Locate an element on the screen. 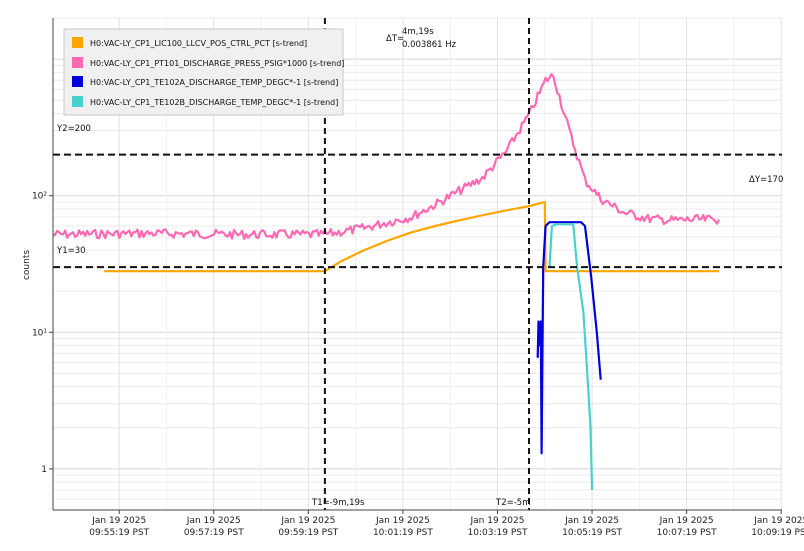 The width and height of the screenshot is (804, 551). y-tick-label: 10¹ is located at coordinates (39, 333).